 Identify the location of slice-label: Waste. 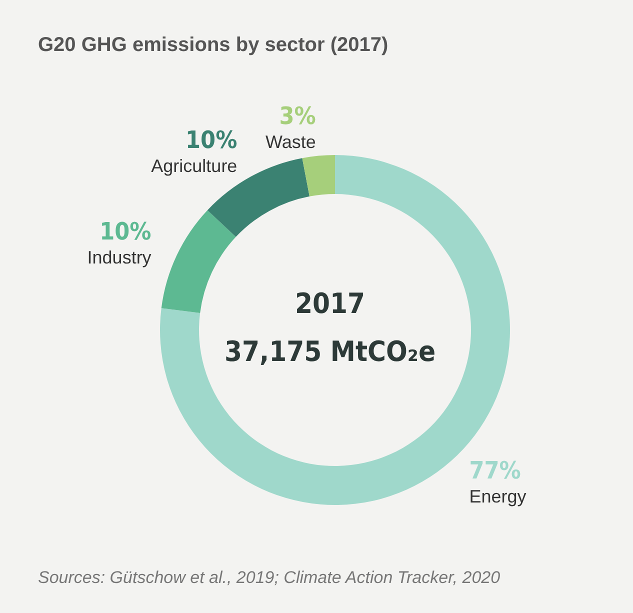
(291, 142).